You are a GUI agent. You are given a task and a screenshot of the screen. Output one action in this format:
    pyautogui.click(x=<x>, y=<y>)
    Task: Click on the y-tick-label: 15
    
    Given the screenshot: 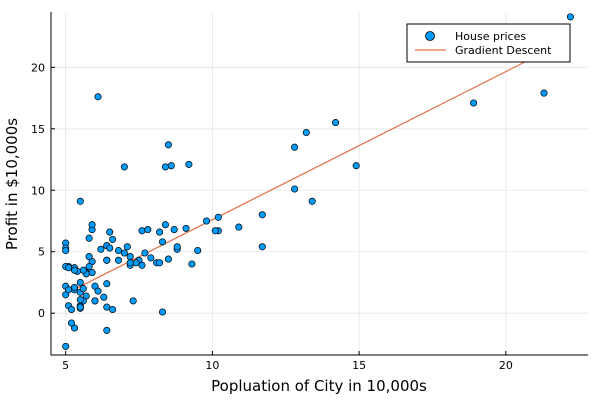 What is the action you would take?
    pyautogui.click(x=38, y=129)
    